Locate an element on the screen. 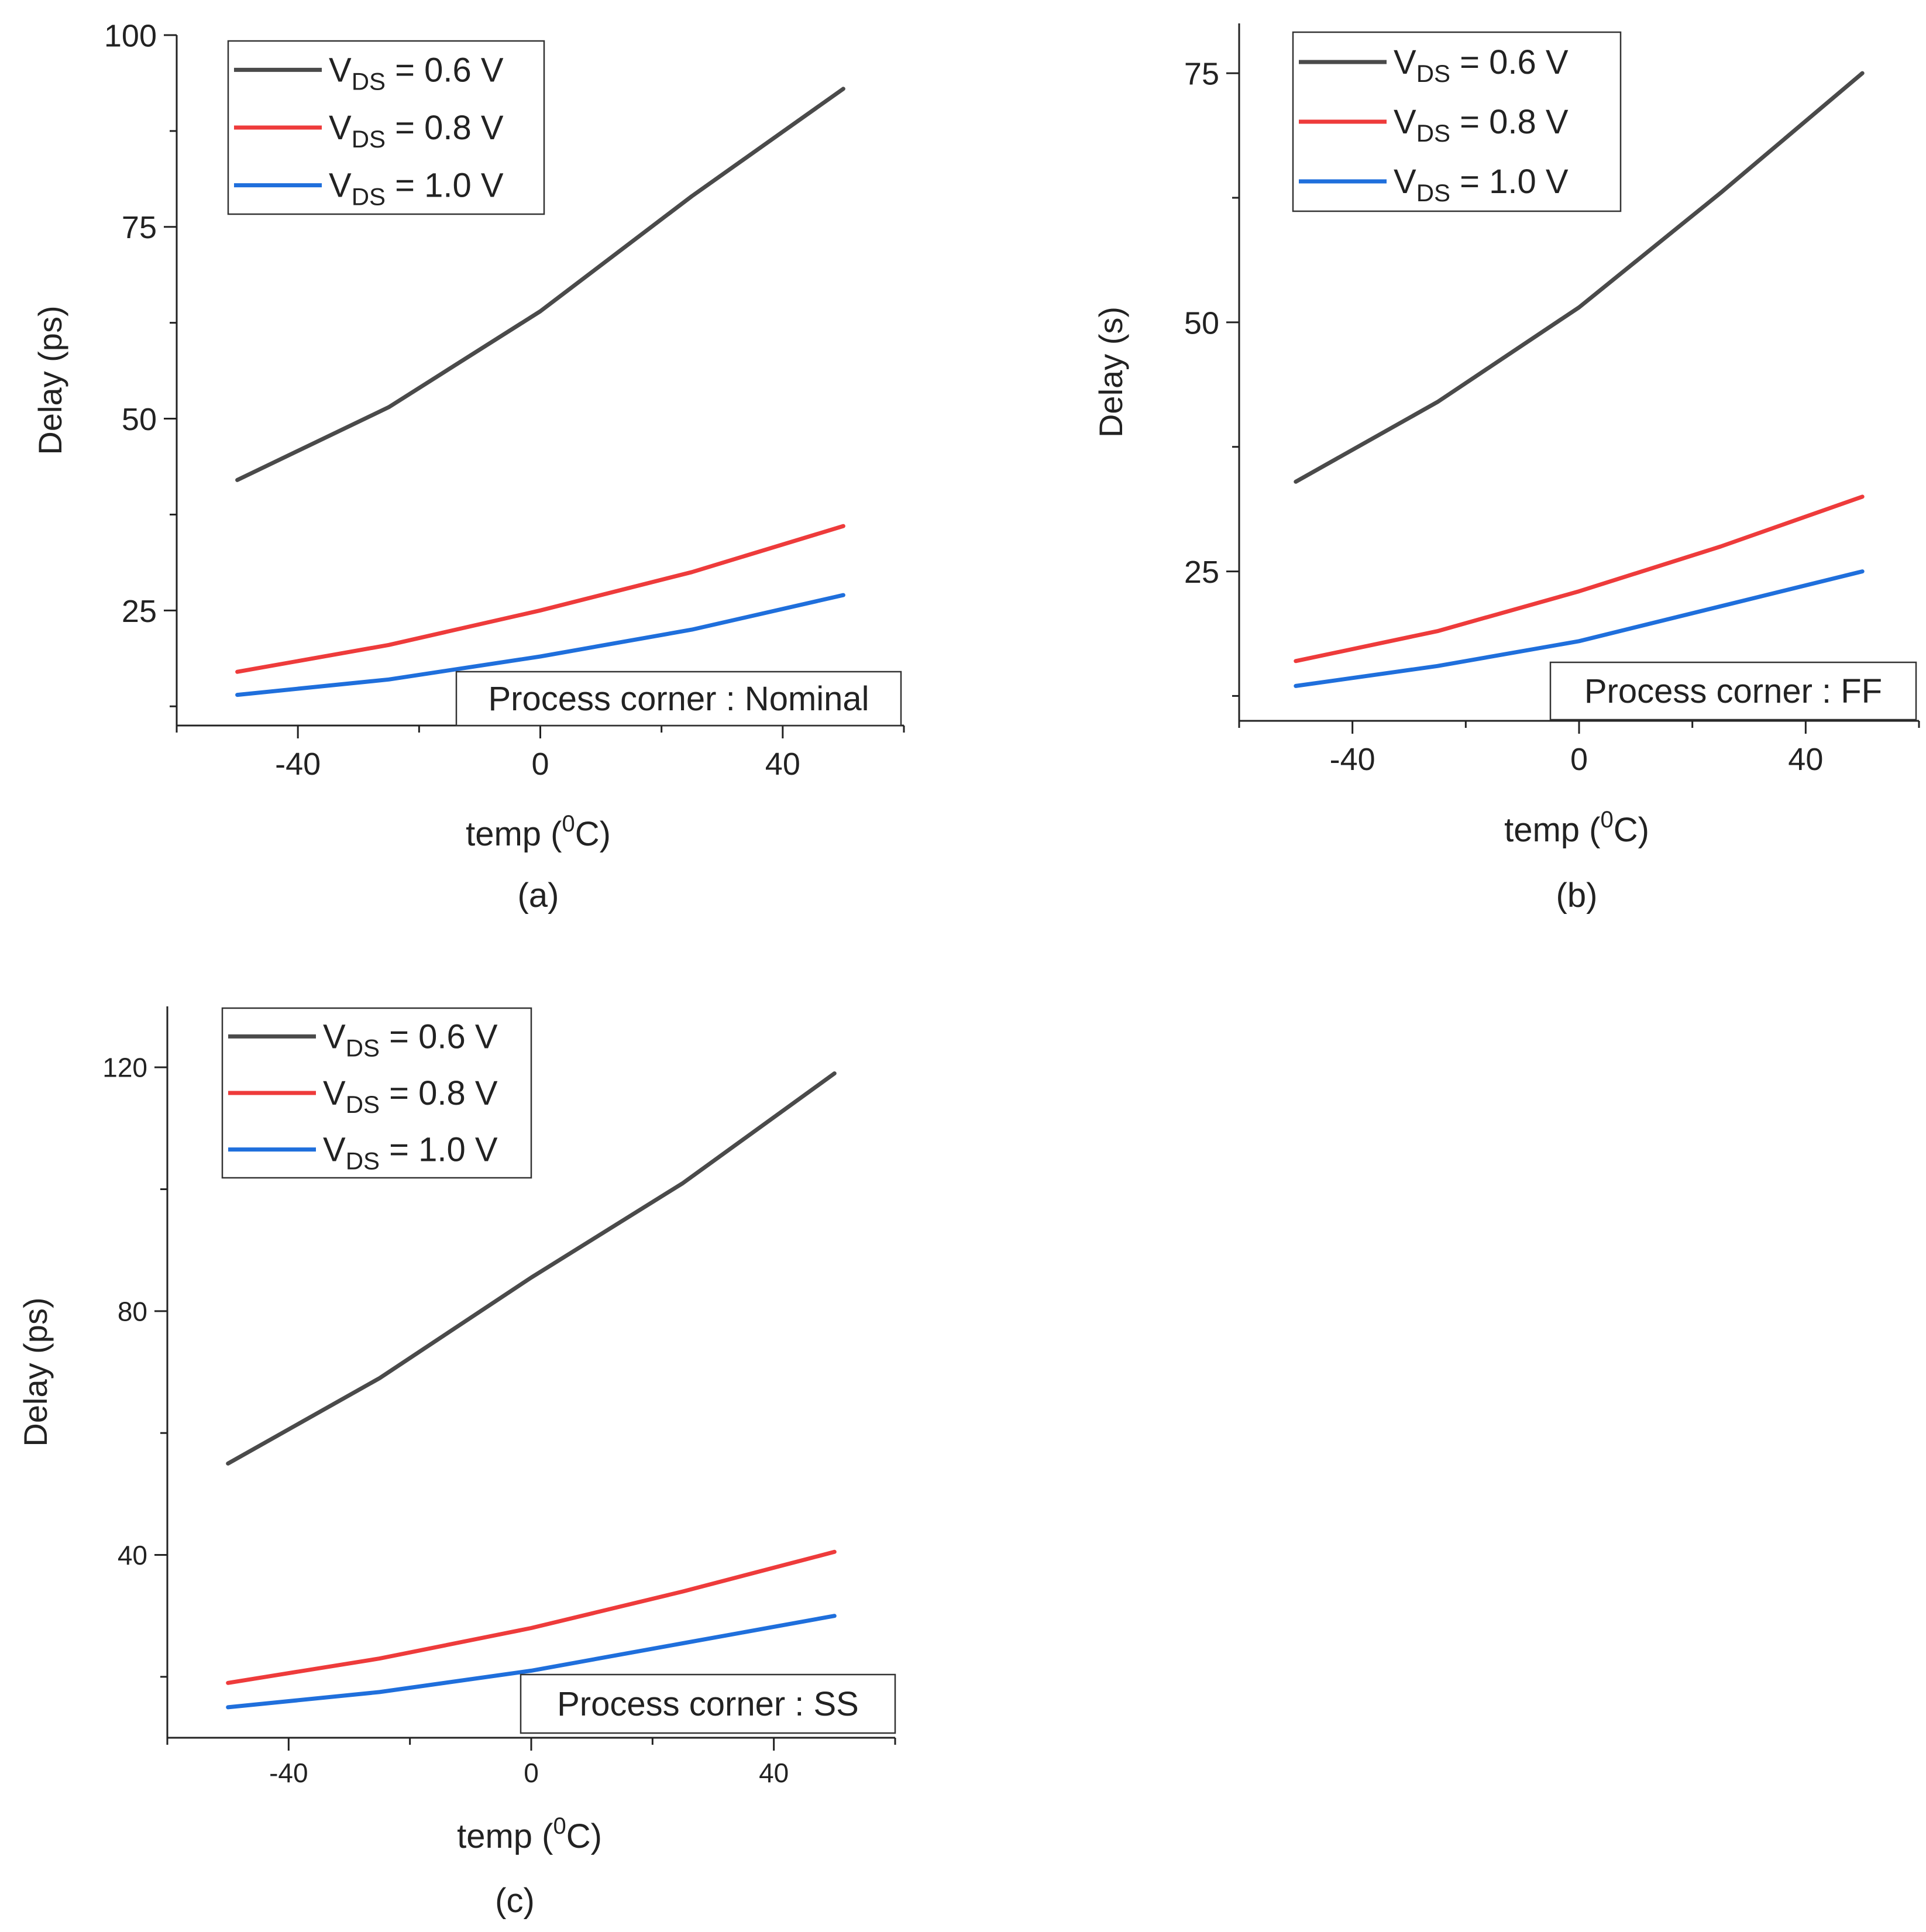 The width and height of the screenshot is (1926, 1932). process-corner-label: Process corner : Nominal is located at coordinates (678, 699).